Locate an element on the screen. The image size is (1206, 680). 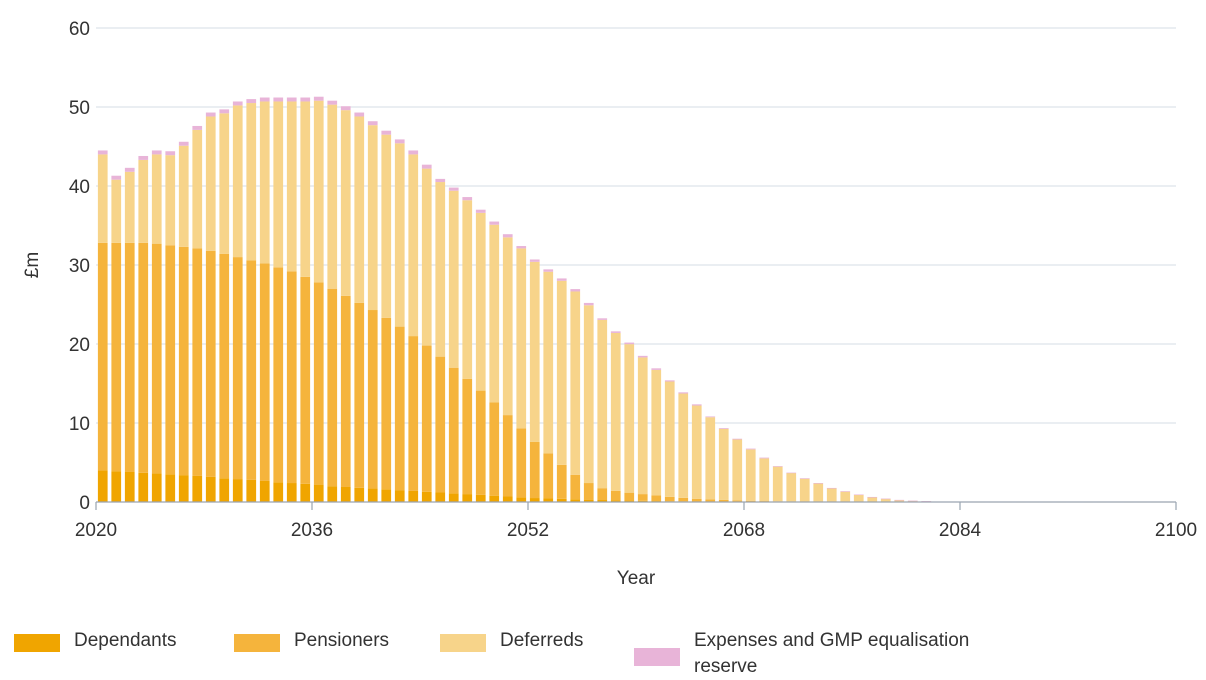
bar-deferreds-2074 is located at coordinates (831, 495).